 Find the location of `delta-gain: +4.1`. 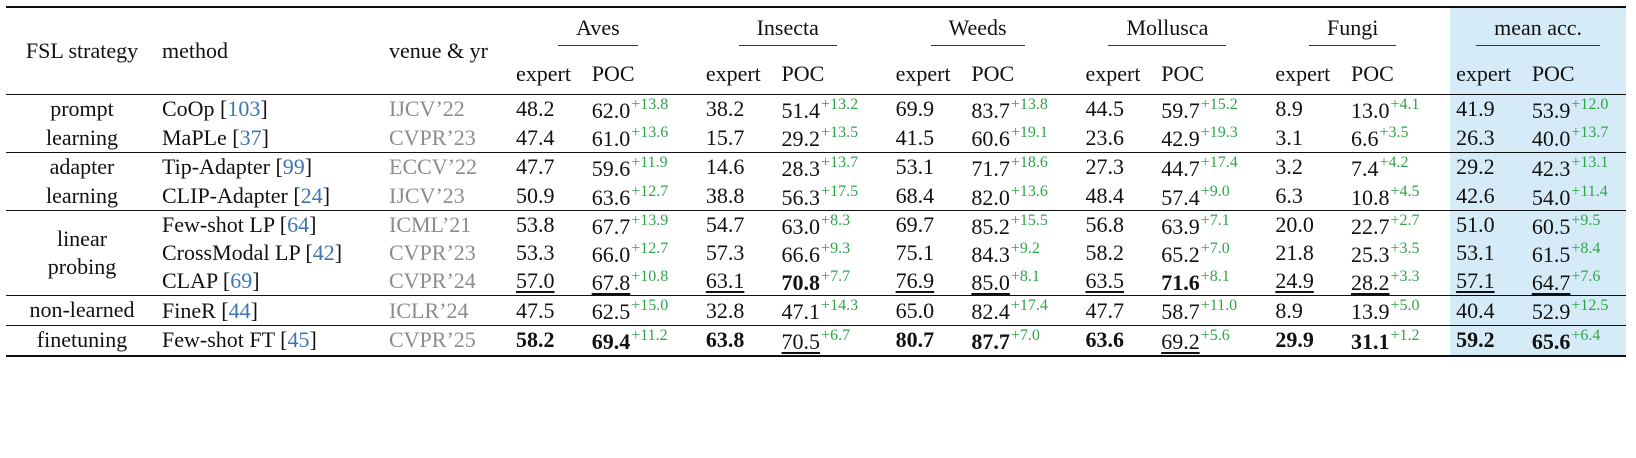

delta-gain: +4.1 is located at coordinates (1405, 104).